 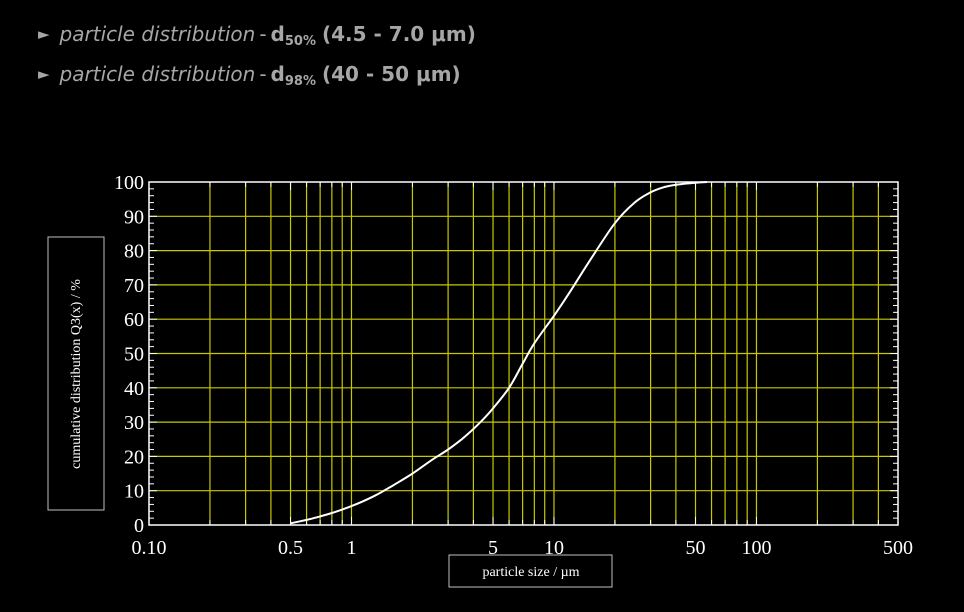 What do you see at coordinates (129, 183) in the screenshot?
I see `y-tick-label: 100` at bounding box center [129, 183].